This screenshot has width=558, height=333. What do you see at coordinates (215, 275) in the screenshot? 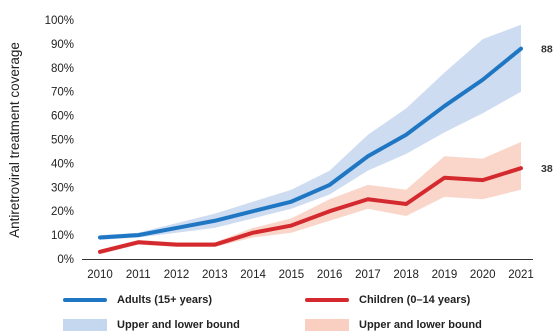
I see `x-tick-label: 2013` at bounding box center [215, 275].